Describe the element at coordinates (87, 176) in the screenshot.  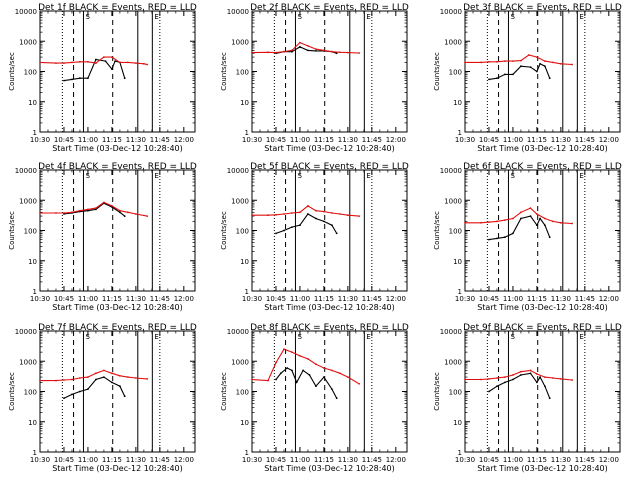
I see `start-marker-label: S` at that location.